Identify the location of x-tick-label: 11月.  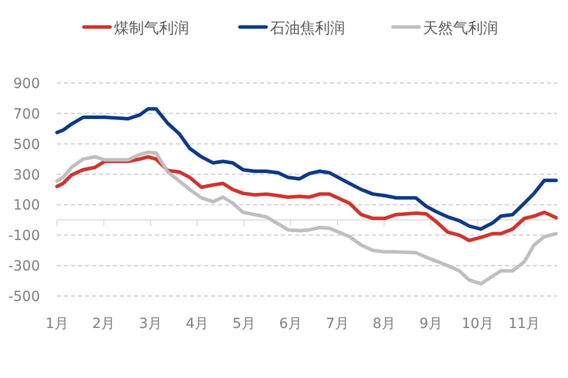
(524, 324).